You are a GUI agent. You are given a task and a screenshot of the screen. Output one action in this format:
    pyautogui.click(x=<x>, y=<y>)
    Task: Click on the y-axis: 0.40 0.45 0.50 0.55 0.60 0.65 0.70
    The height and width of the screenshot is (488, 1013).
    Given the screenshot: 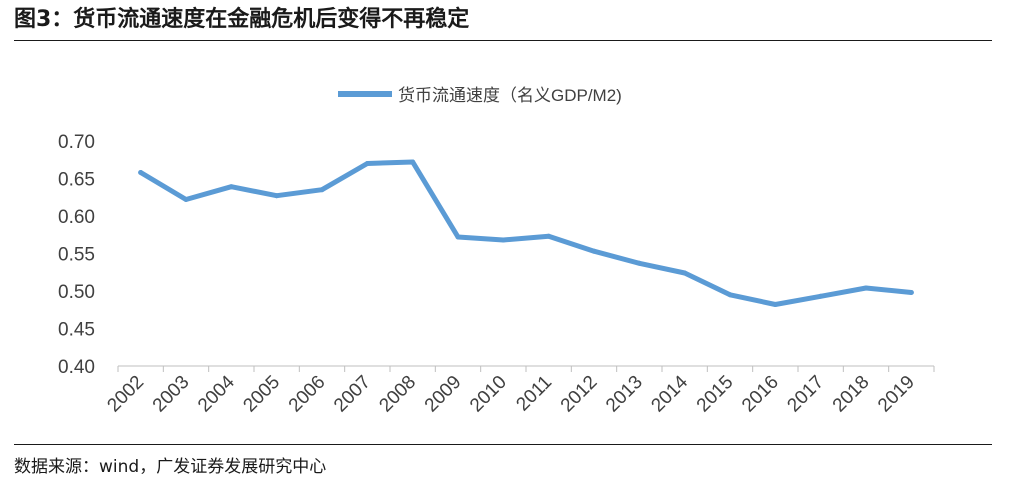 What is the action you would take?
    pyautogui.click(x=76, y=255)
    